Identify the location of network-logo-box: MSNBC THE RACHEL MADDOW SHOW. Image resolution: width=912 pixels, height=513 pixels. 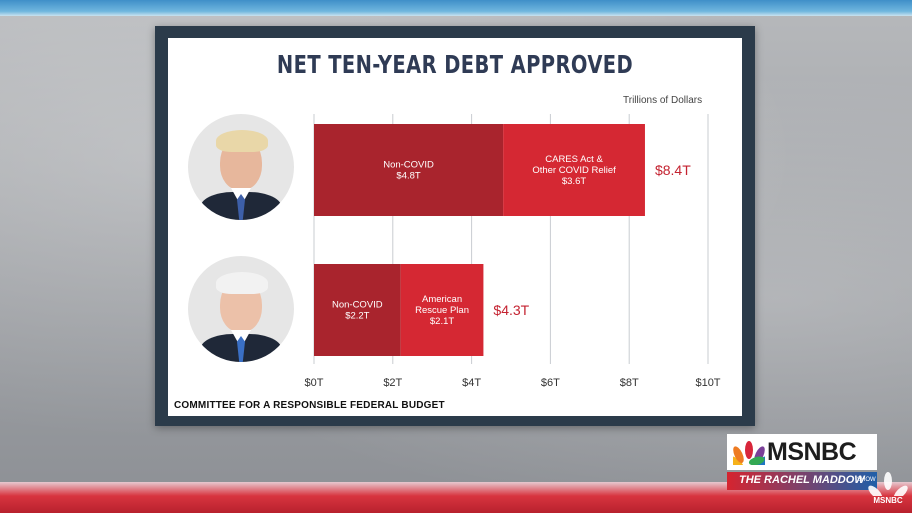
(802, 463).